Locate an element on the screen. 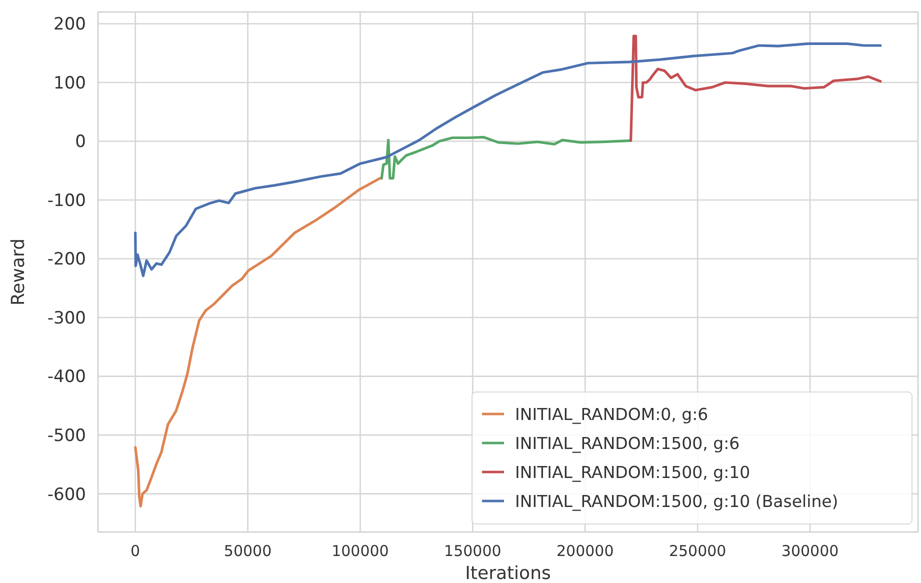  x-tick-label: 250000 is located at coordinates (697, 551).